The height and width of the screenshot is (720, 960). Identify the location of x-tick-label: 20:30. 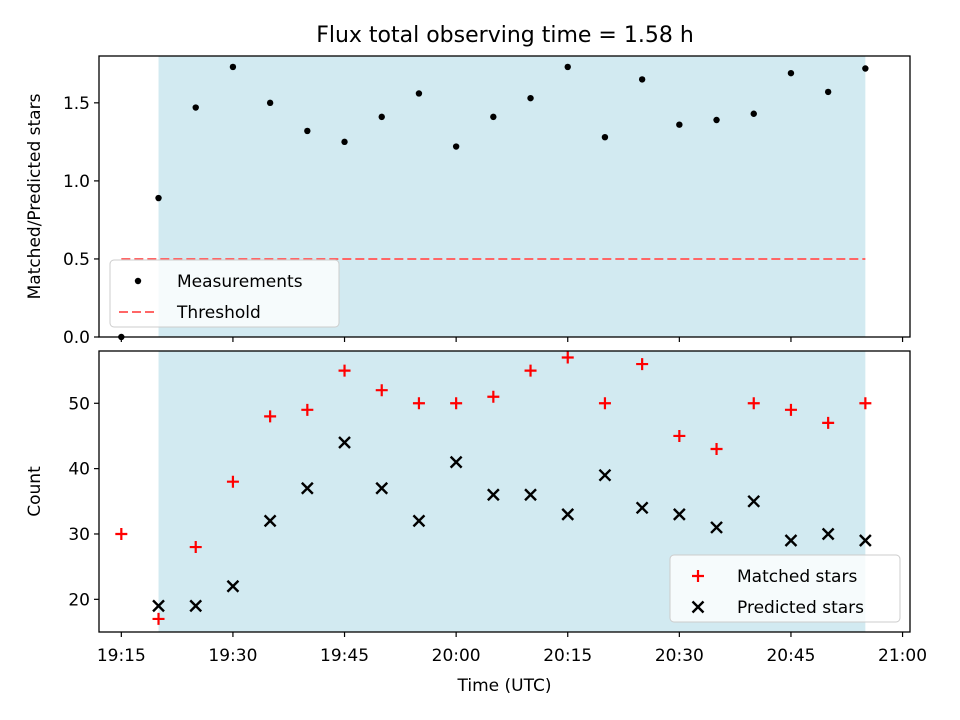
(679, 656).